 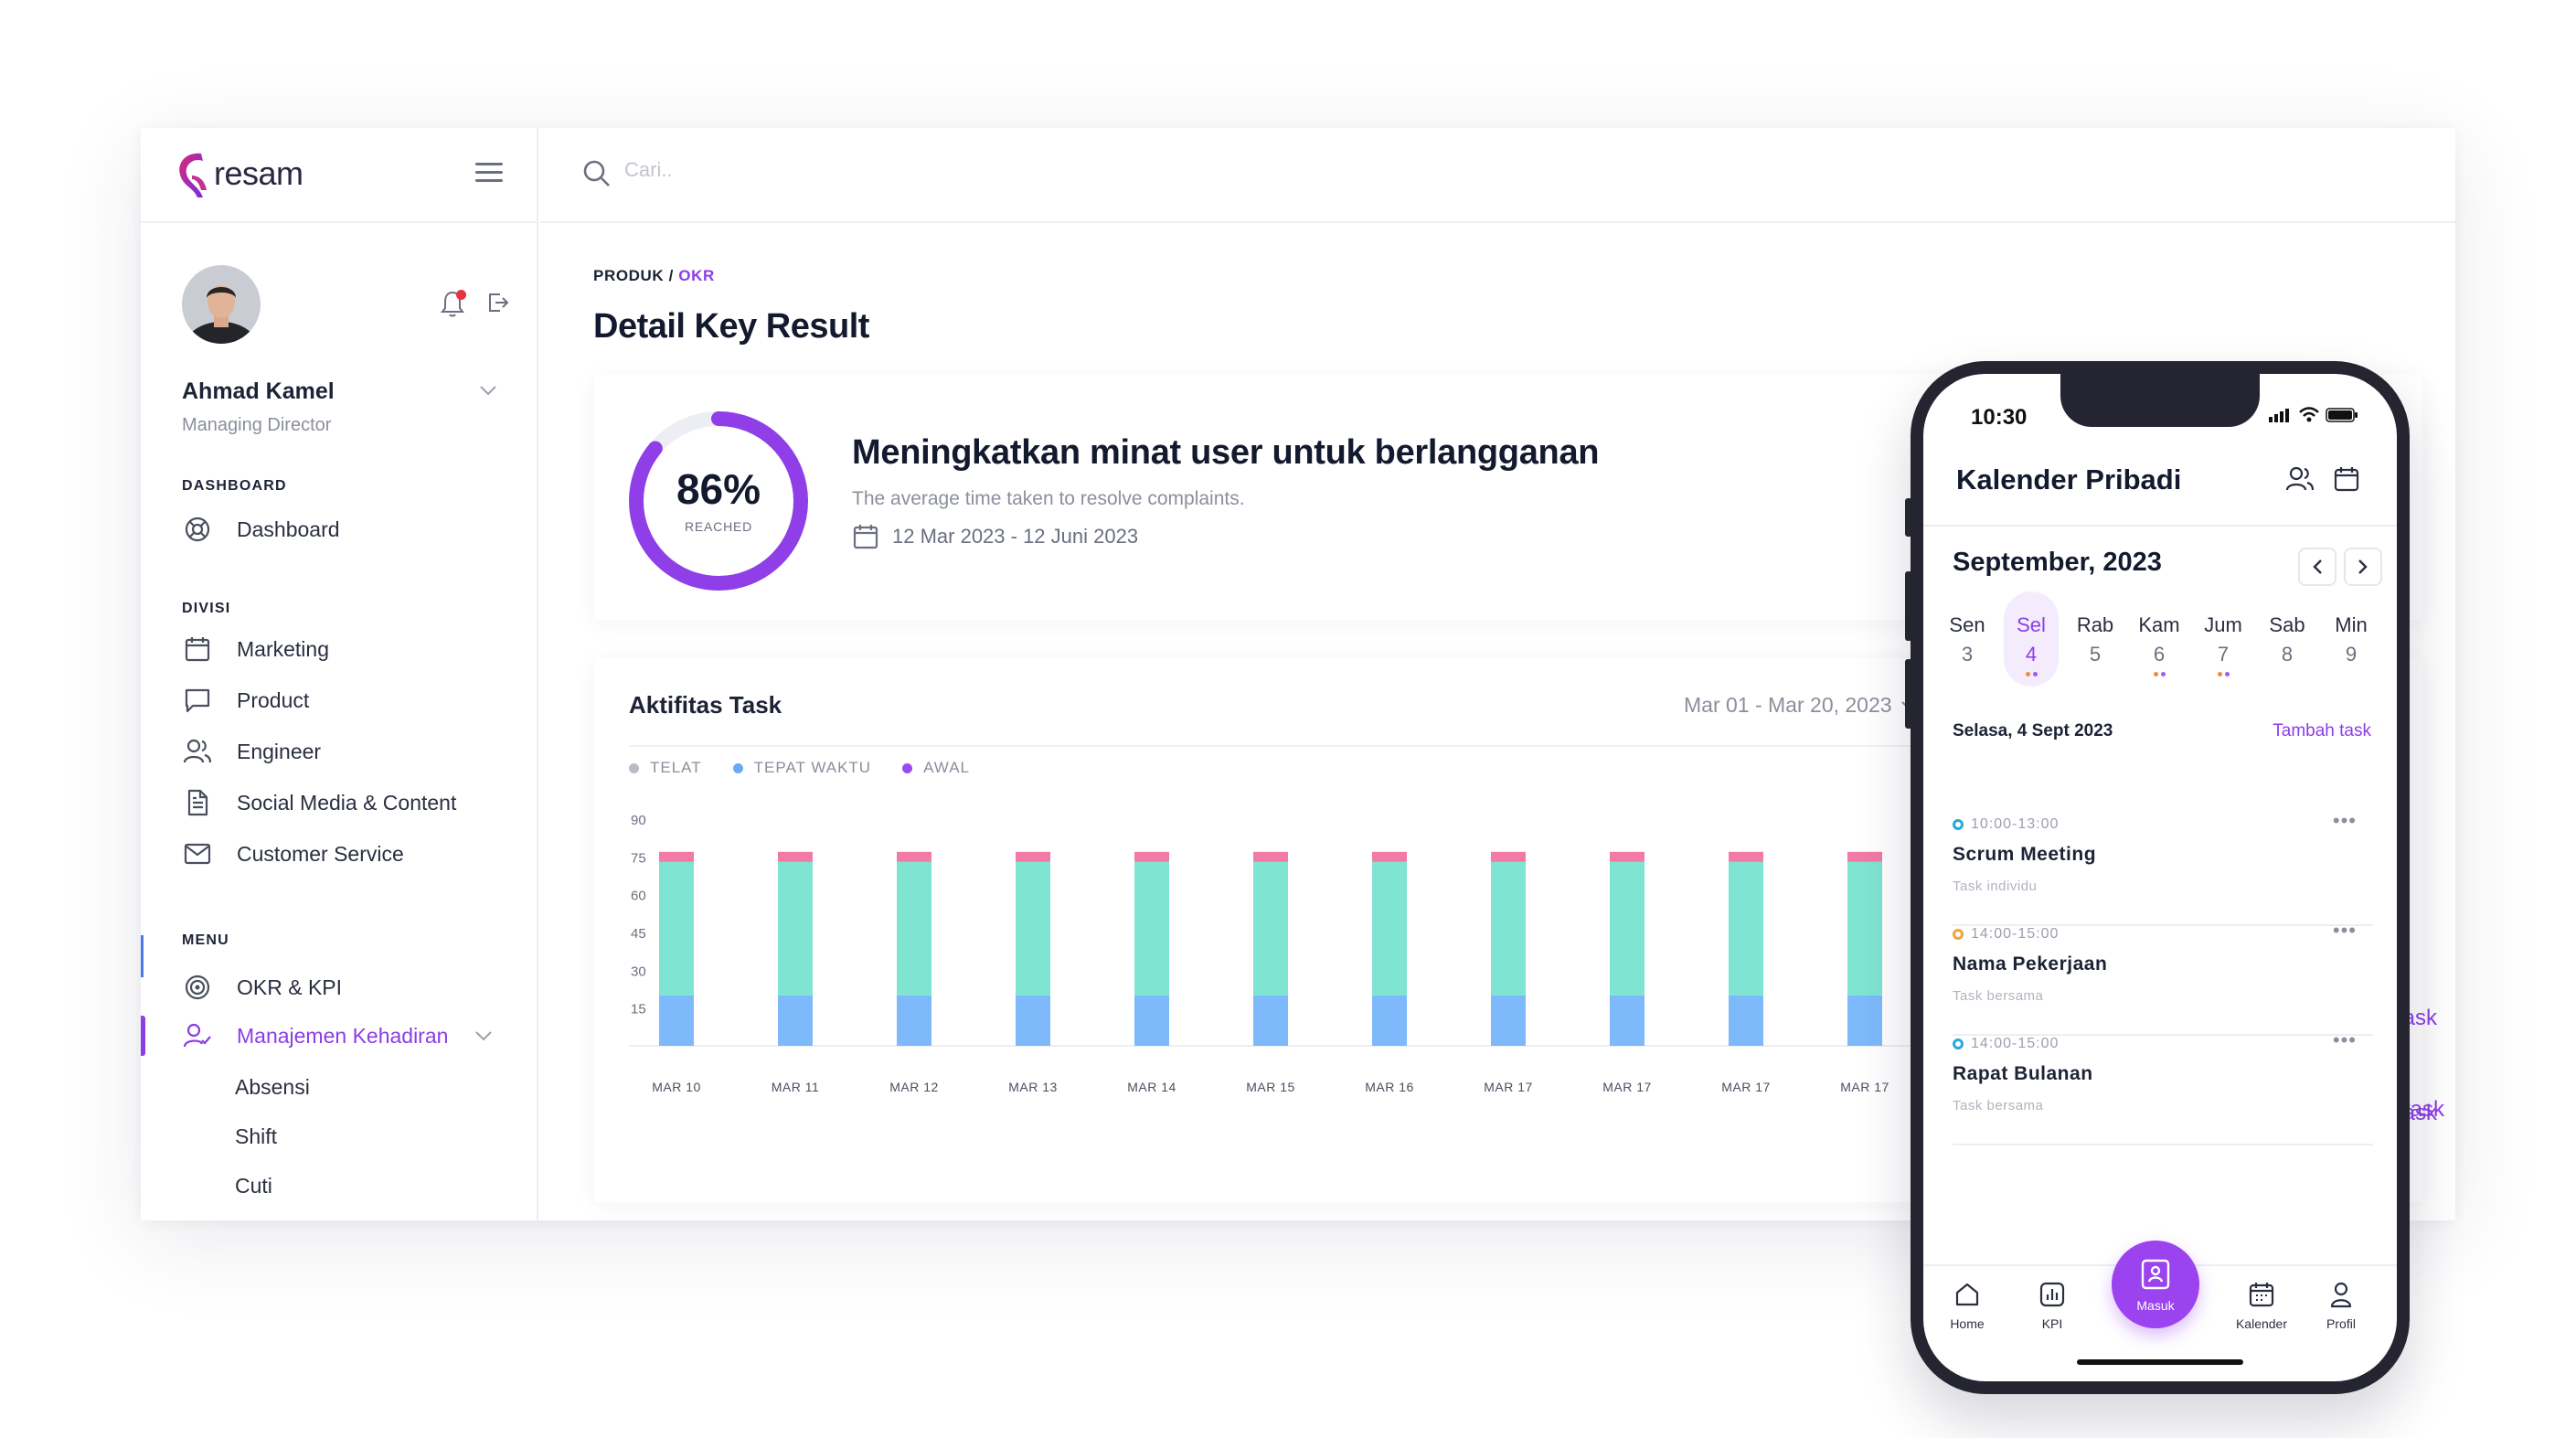 I want to click on legend-item-awal: AWAL, so click(x=936, y=768).